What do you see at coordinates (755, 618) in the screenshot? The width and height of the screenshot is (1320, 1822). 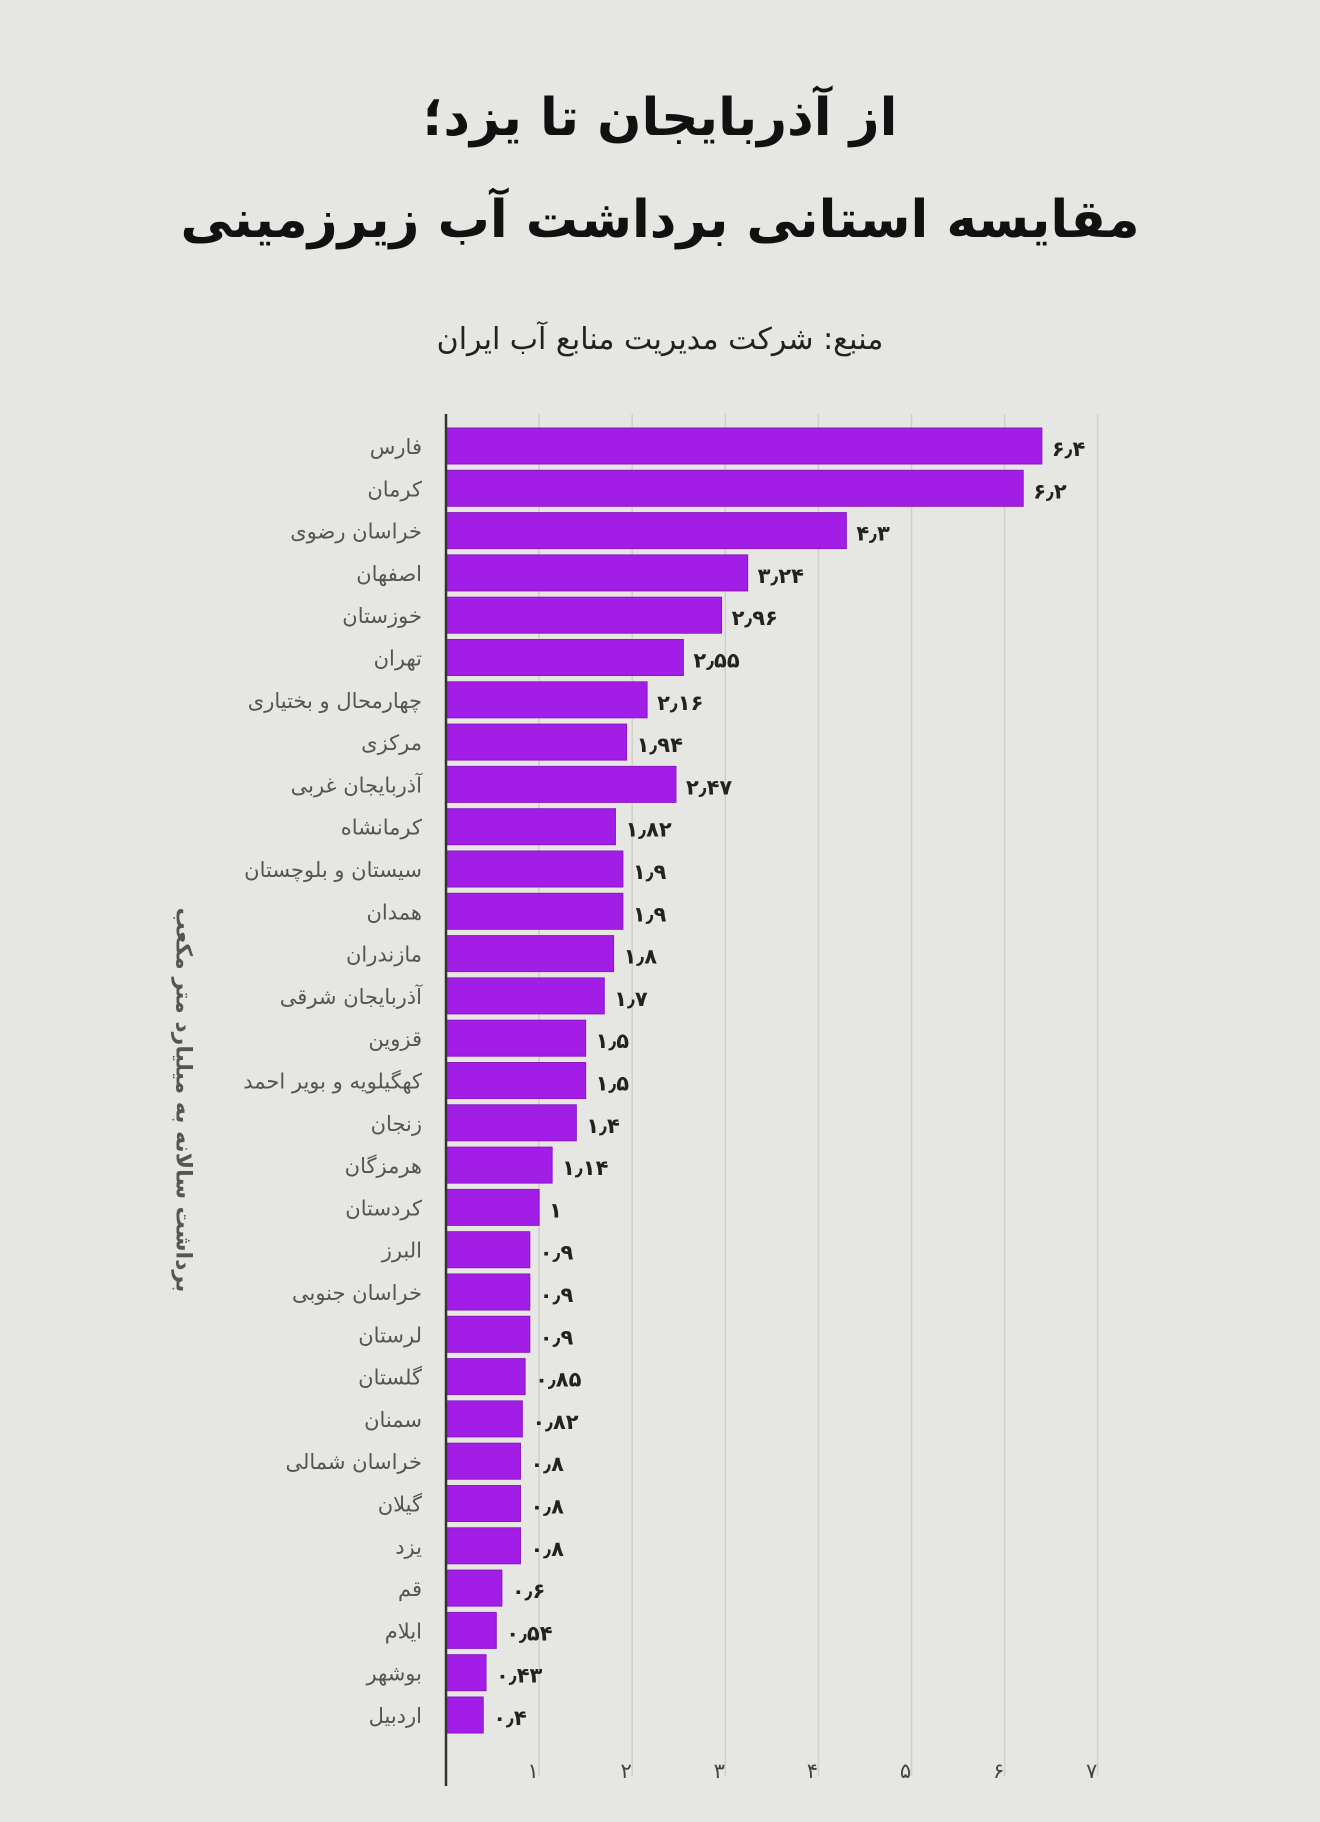 I see `value-label: ۲٫۹۶` at bounding box center [755, 618].